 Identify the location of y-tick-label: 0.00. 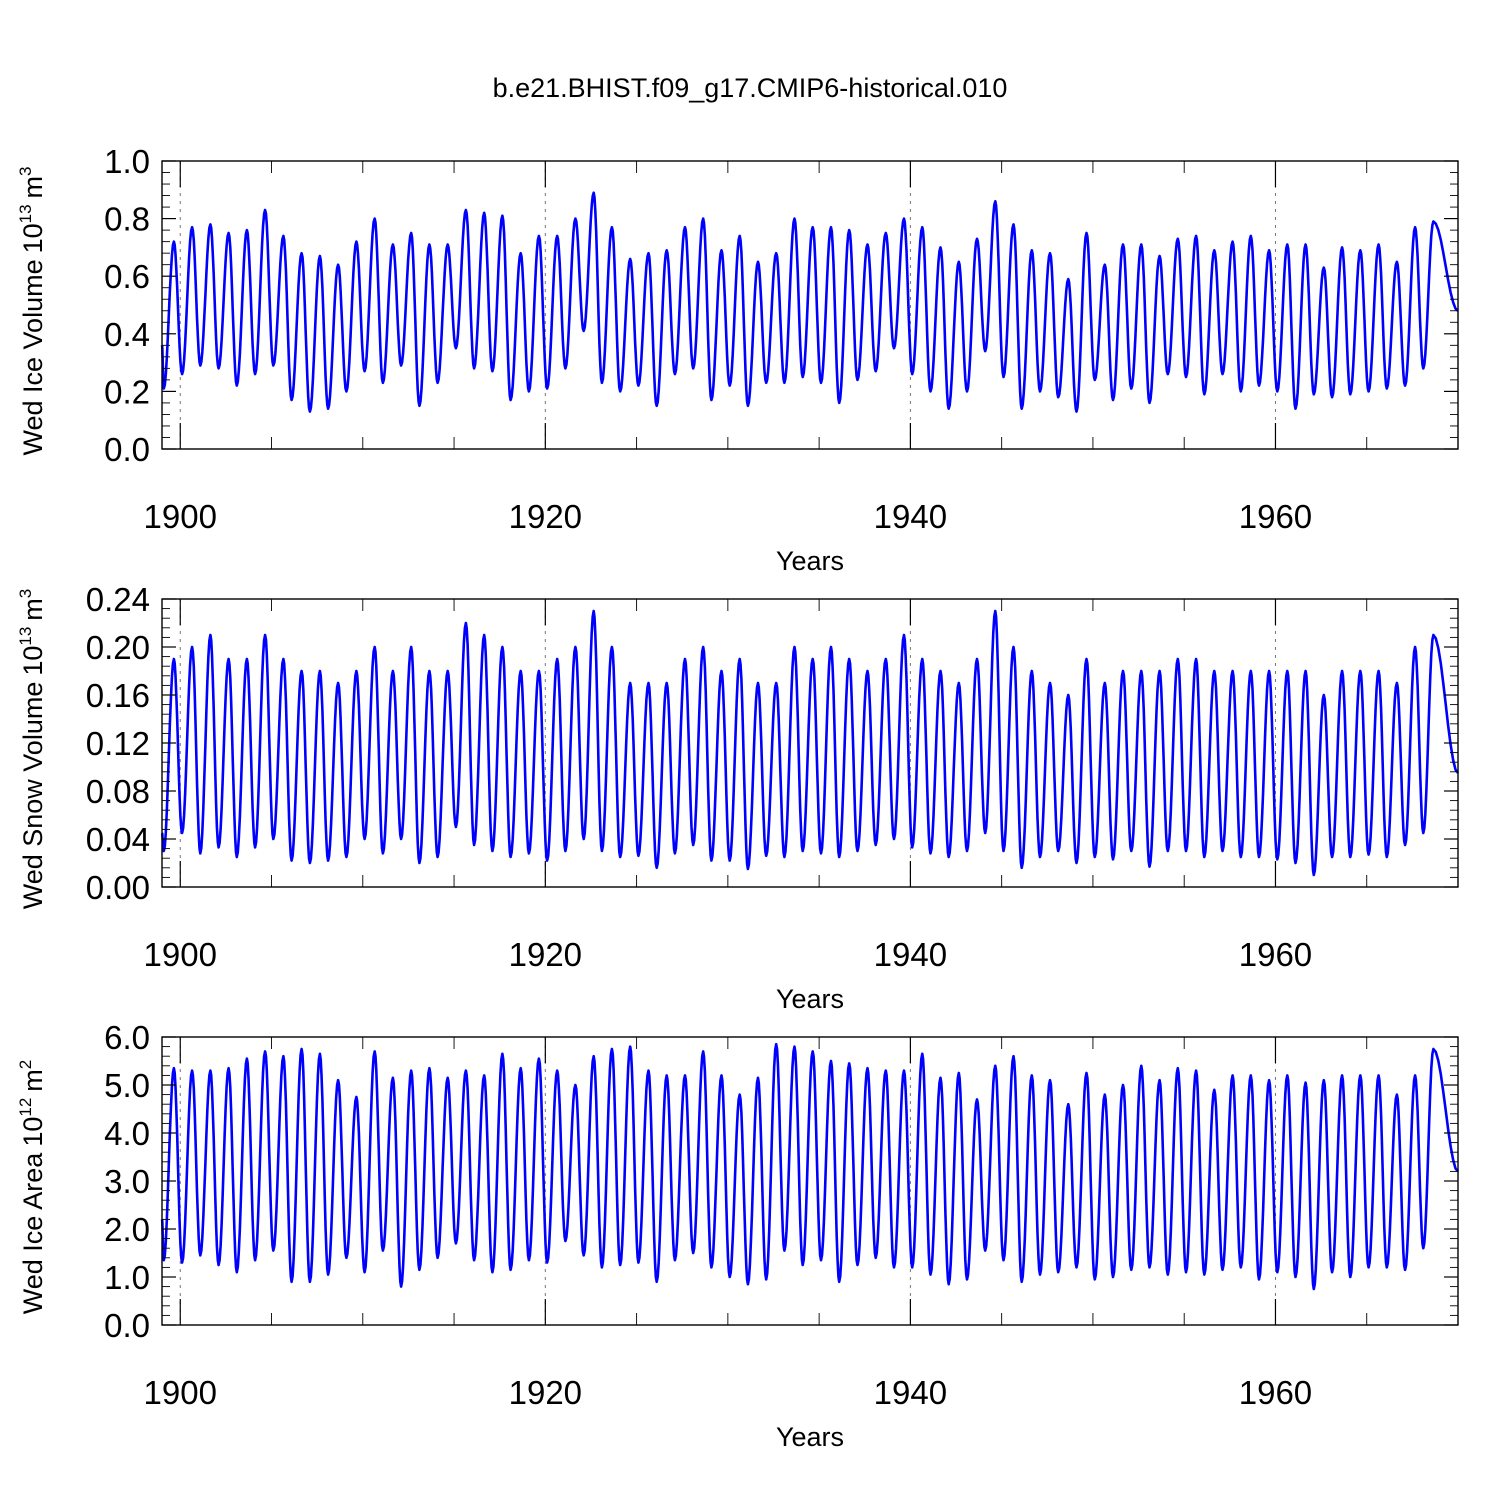
(118, 887).